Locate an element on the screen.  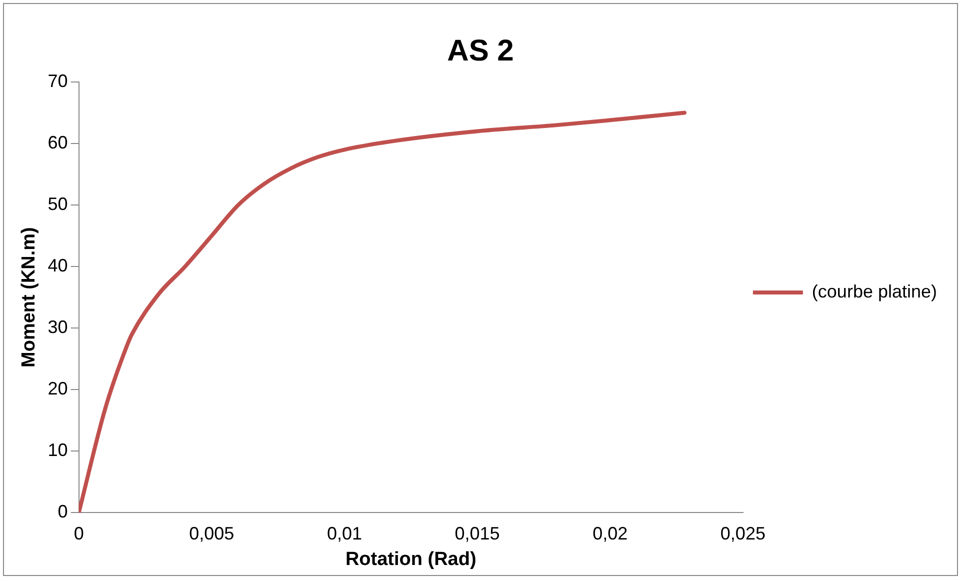
y-tick-label: 10 is located at coordinates (58, 450).